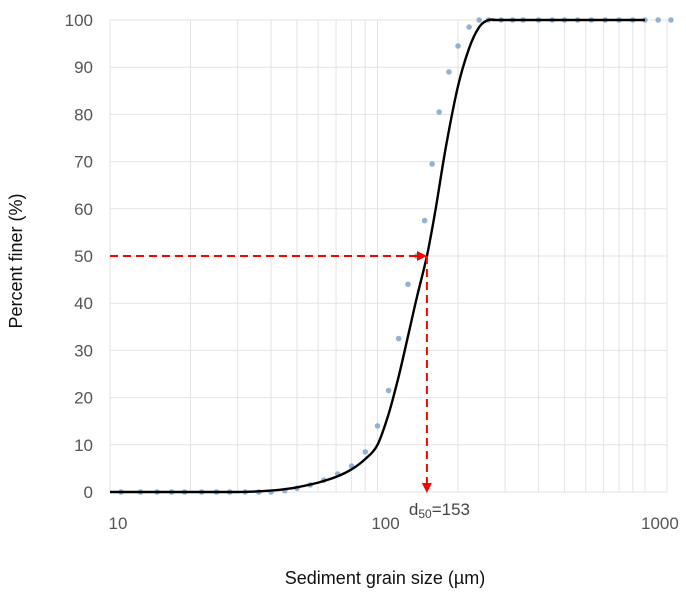 The image size is (686, 600). Describe the element at coordinates (83, 445) in the screenshot. I see `y-tick-label: 10` at that location.